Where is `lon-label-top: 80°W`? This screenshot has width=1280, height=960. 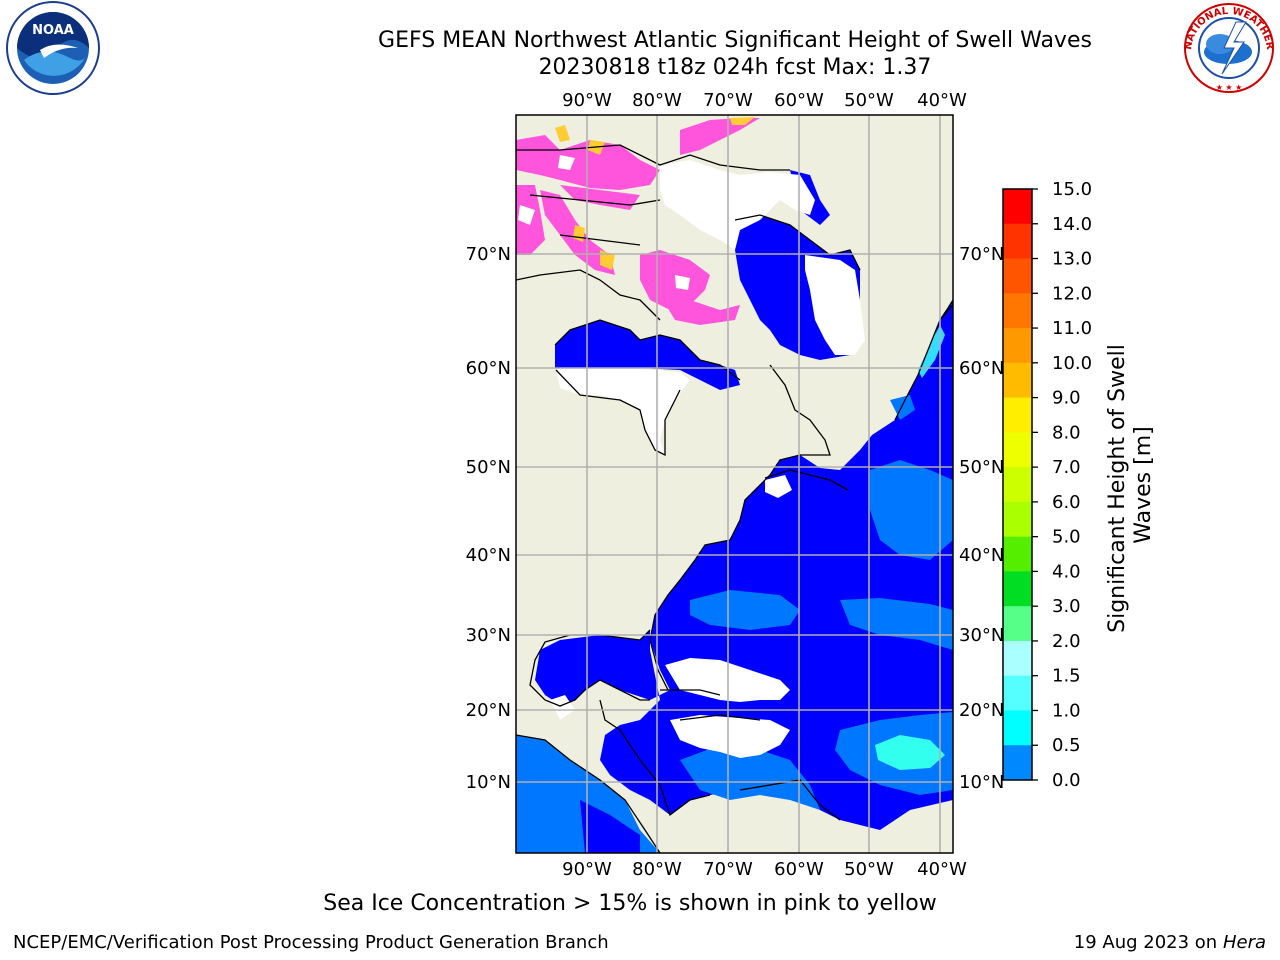 lon-label-top: 80°W is located at coordinates (657, 100).